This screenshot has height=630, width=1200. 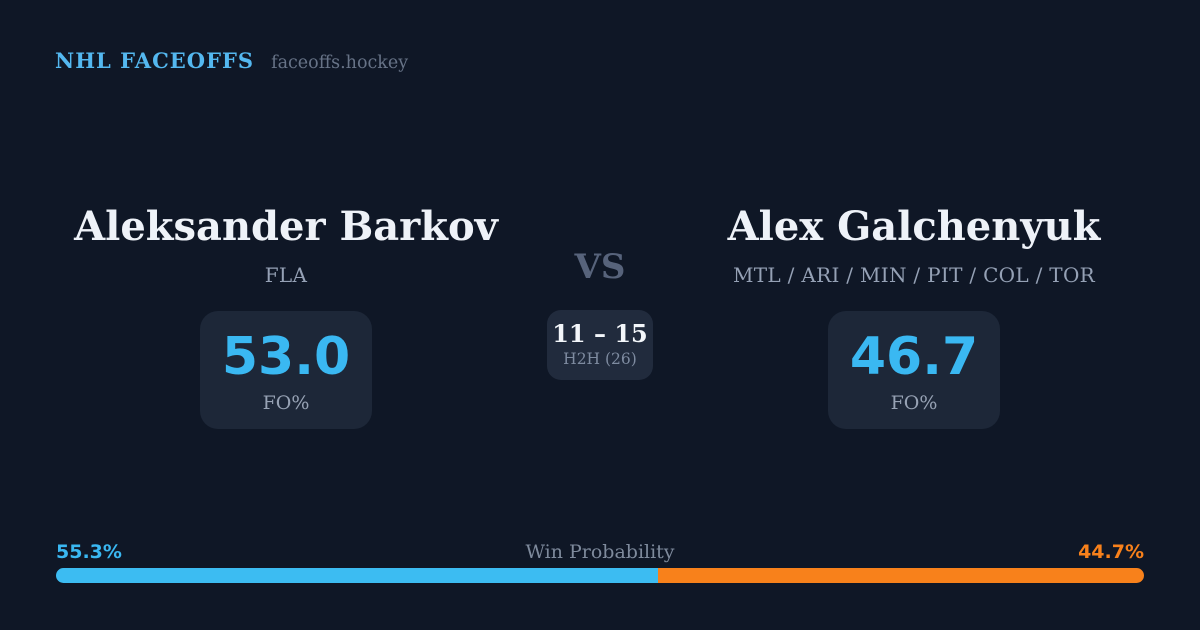 I want to click on player-name: Alex Galchenyuk, so click(x=914, y=226).